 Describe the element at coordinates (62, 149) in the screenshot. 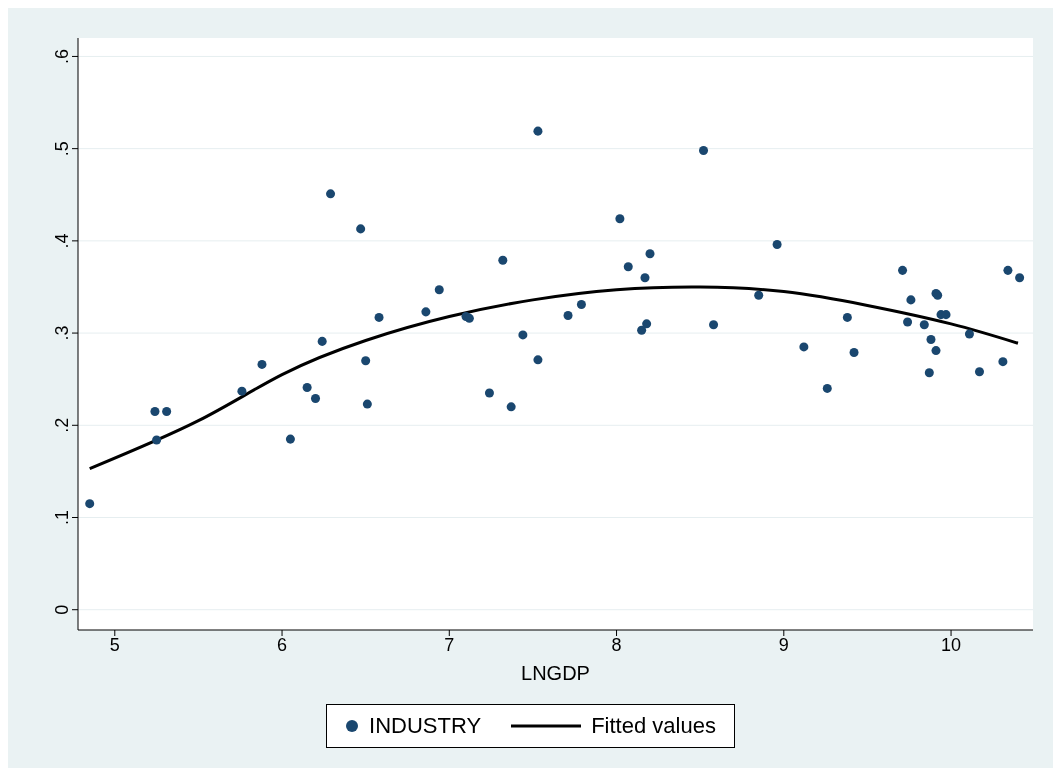

I see `y-tick-label: .5` at that location.